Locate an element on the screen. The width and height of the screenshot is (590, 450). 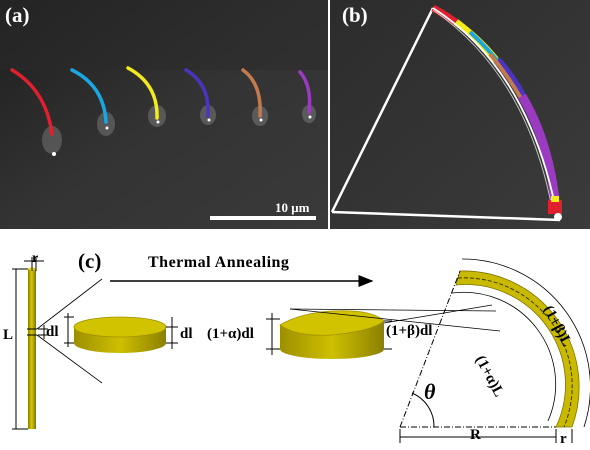
disk-slice is located at coordinates (120, 334).